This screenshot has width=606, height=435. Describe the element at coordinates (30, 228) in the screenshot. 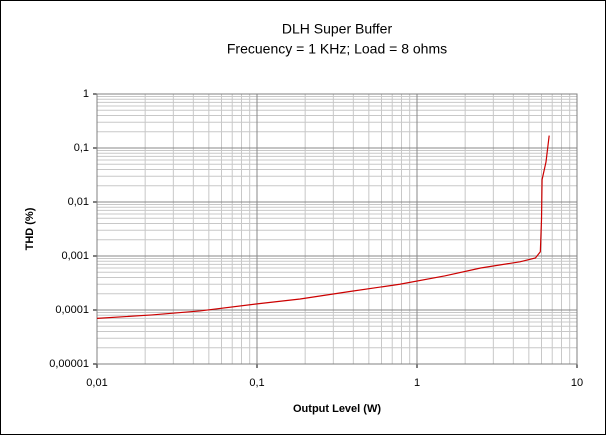

I see `y-axis-title: THD (%)` at that location.